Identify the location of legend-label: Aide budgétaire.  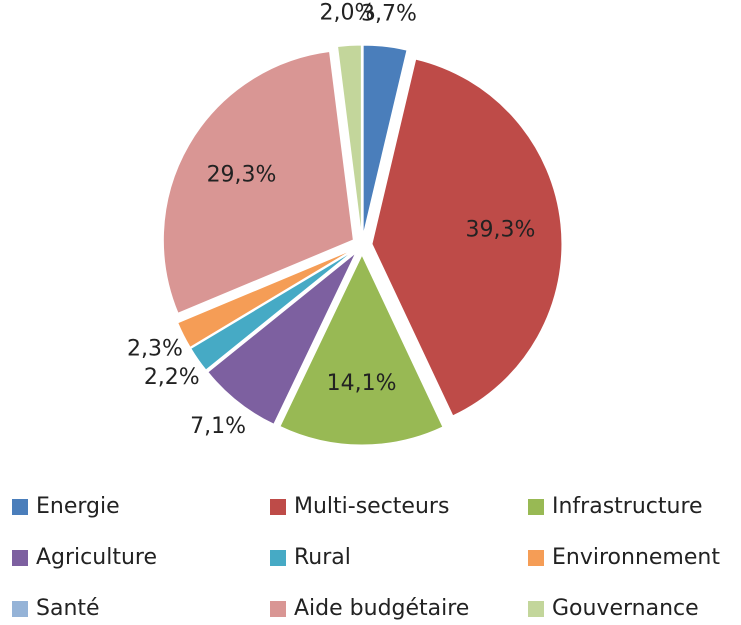
(381, 608).